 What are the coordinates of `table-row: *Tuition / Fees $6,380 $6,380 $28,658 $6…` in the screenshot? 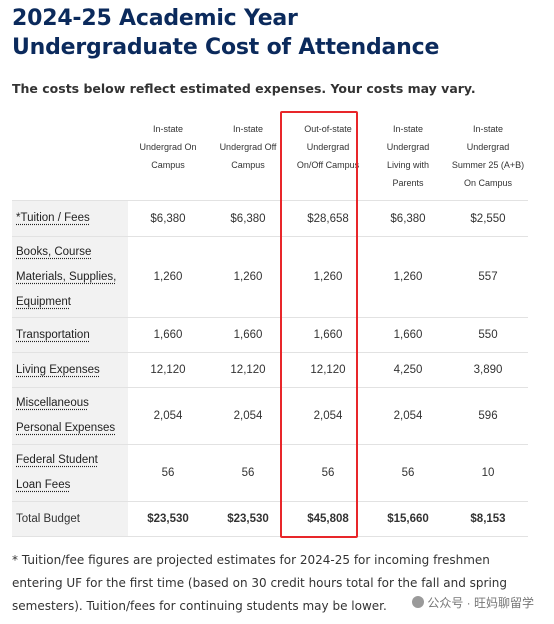 It's located at (270, 218).